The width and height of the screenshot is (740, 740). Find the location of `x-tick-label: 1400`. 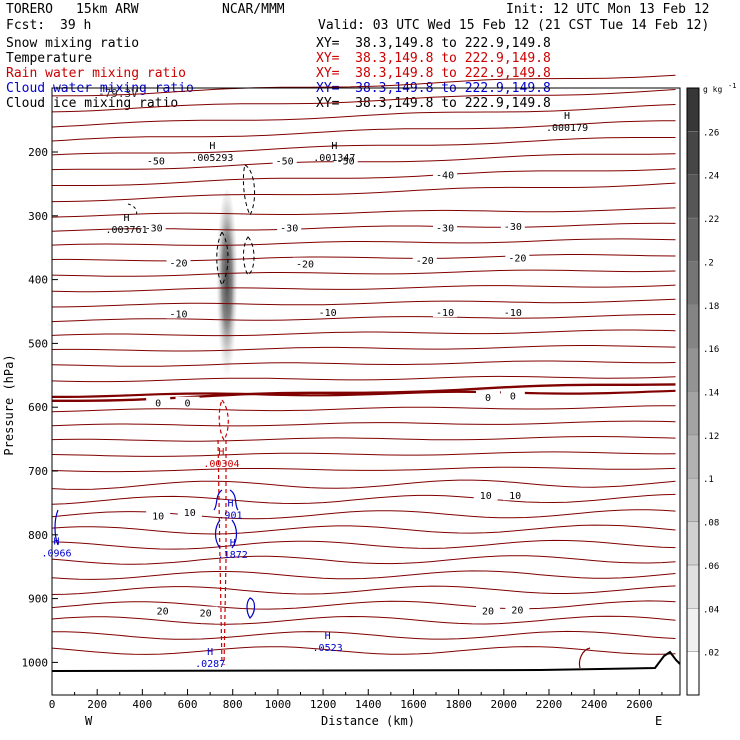

x-tick-label: 1400 is located at coordinates (368, 704).